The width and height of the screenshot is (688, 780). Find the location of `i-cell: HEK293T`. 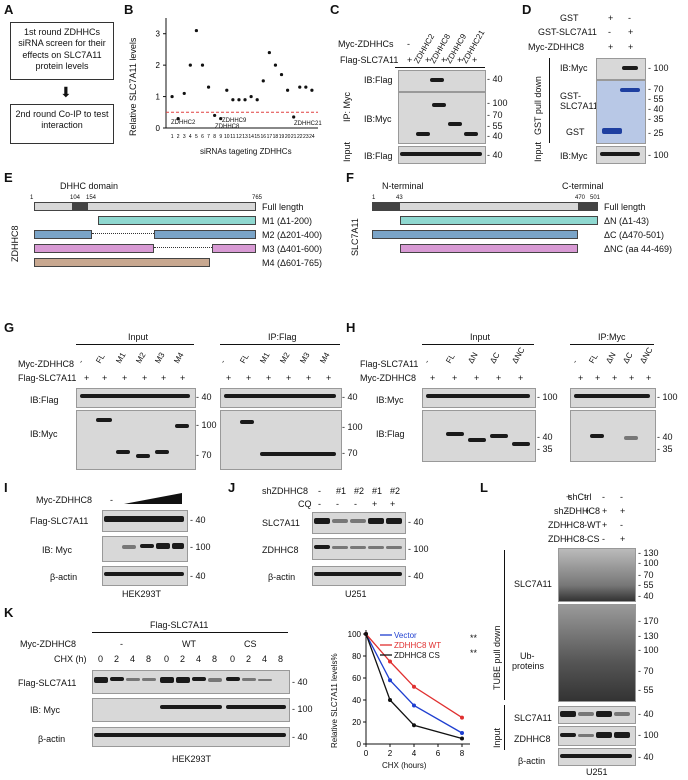

i-cell: HEK293T is located at coordinates (142, 594).